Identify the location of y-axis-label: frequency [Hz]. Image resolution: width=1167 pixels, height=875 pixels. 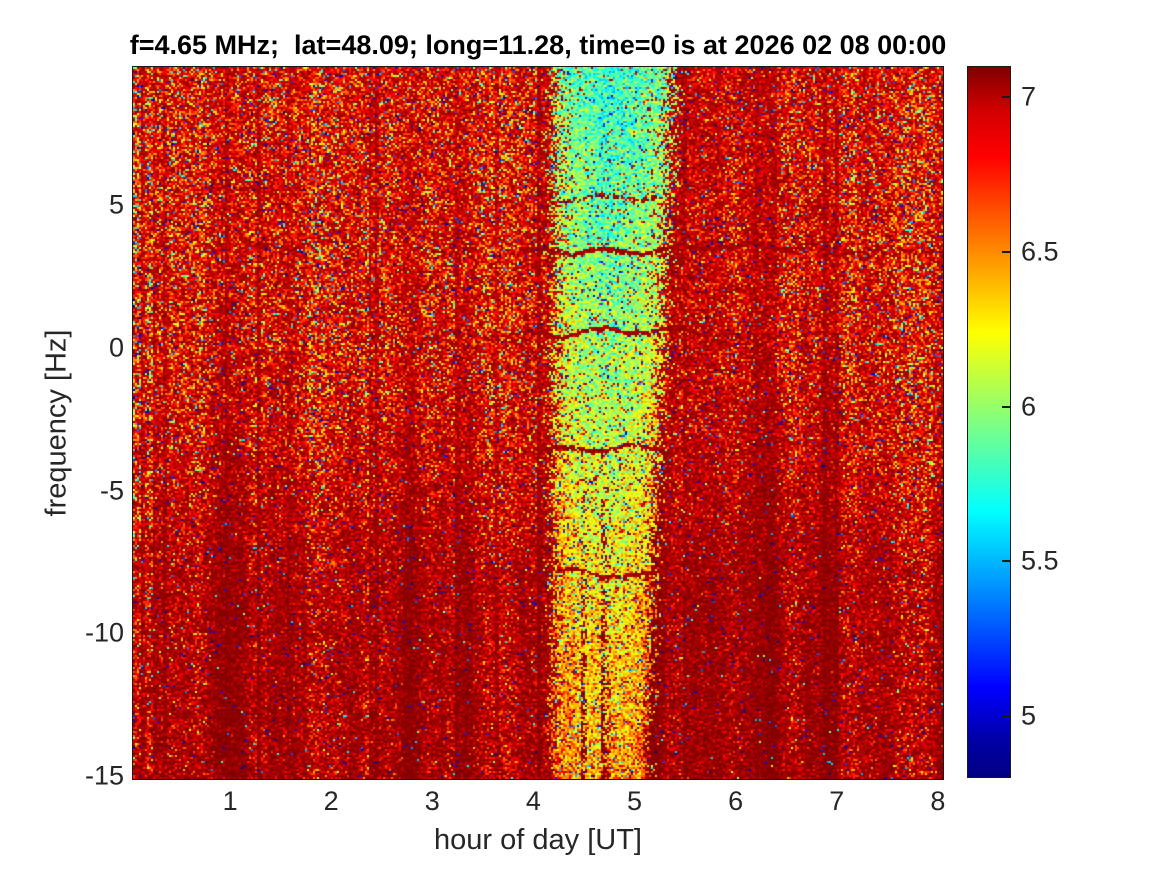
(56, 423).